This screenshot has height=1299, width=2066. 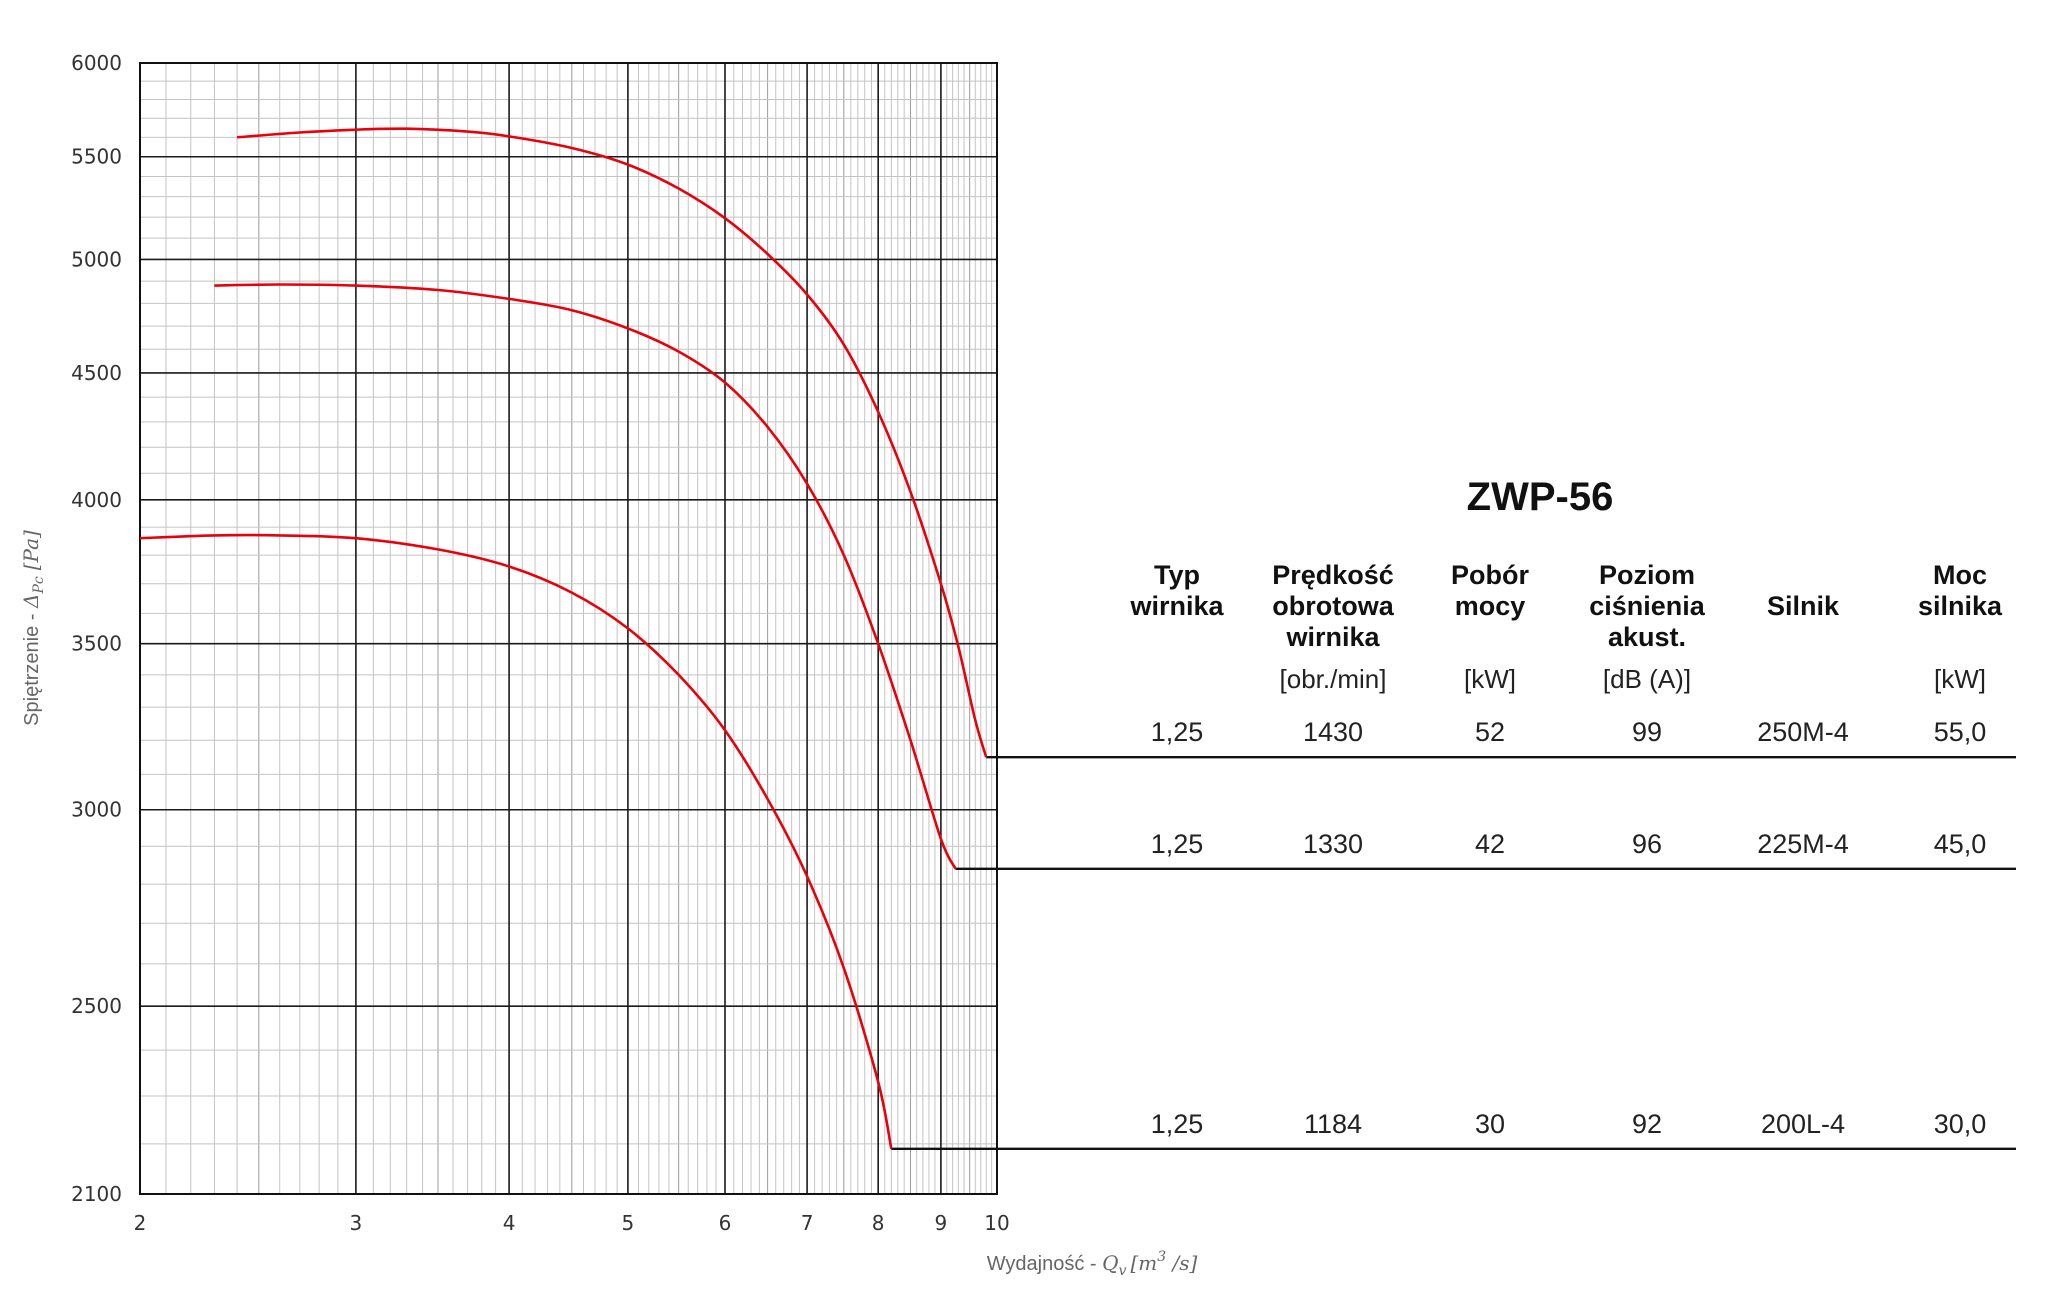 What do you see at coordinates (1176, 590) in the screenshot?
I see `column-header: Typ wirnika` at bounding box center [1176, 590].